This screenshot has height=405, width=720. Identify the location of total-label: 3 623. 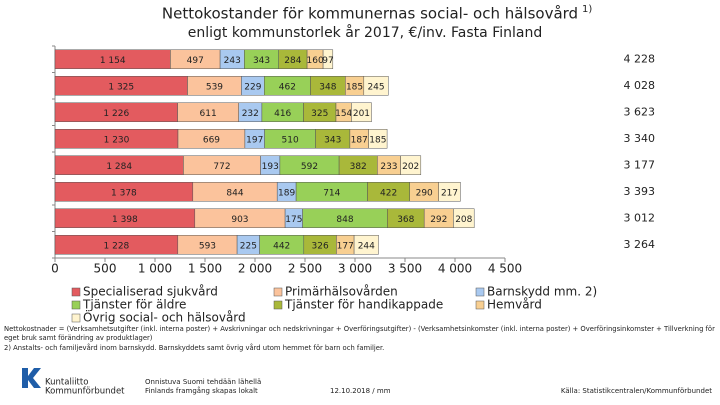
(640, 111).